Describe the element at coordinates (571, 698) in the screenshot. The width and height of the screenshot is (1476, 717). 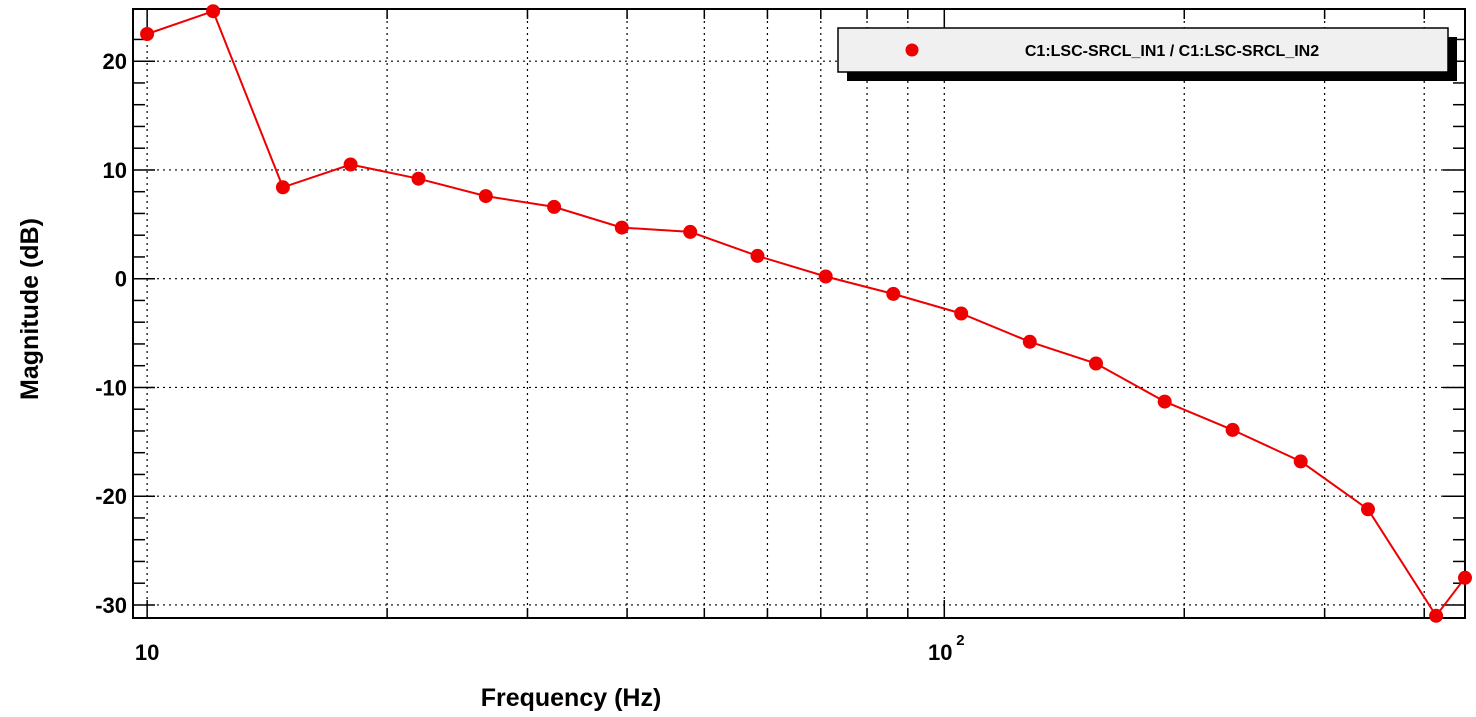
I see `x-axis-title: Frequency (Hz)` at that location.